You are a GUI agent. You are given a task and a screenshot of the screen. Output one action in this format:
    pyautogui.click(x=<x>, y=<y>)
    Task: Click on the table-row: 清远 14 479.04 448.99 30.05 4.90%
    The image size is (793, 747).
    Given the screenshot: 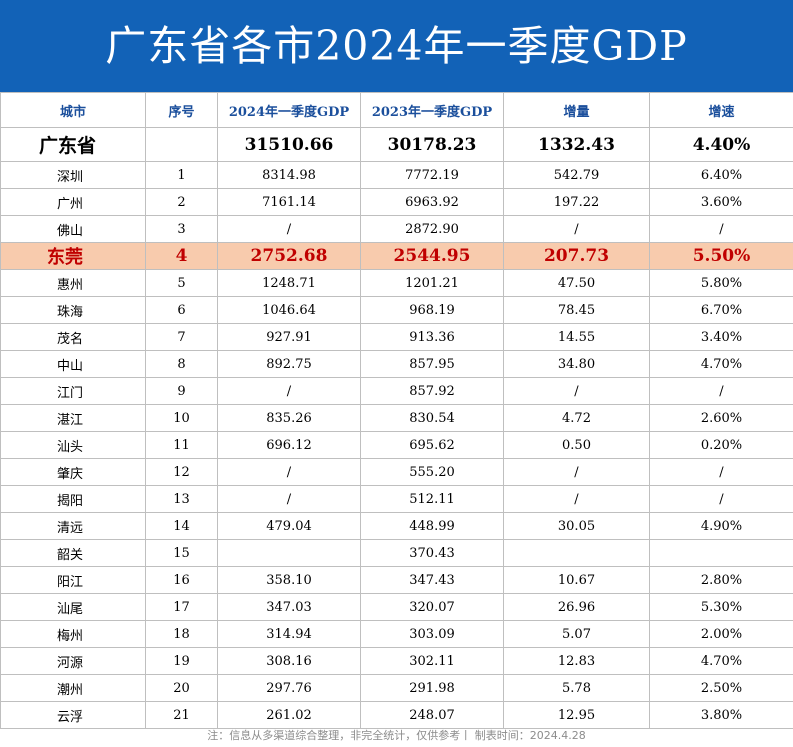 What is the action you would take?
    pyautogui.click(x=396, y=526)
    